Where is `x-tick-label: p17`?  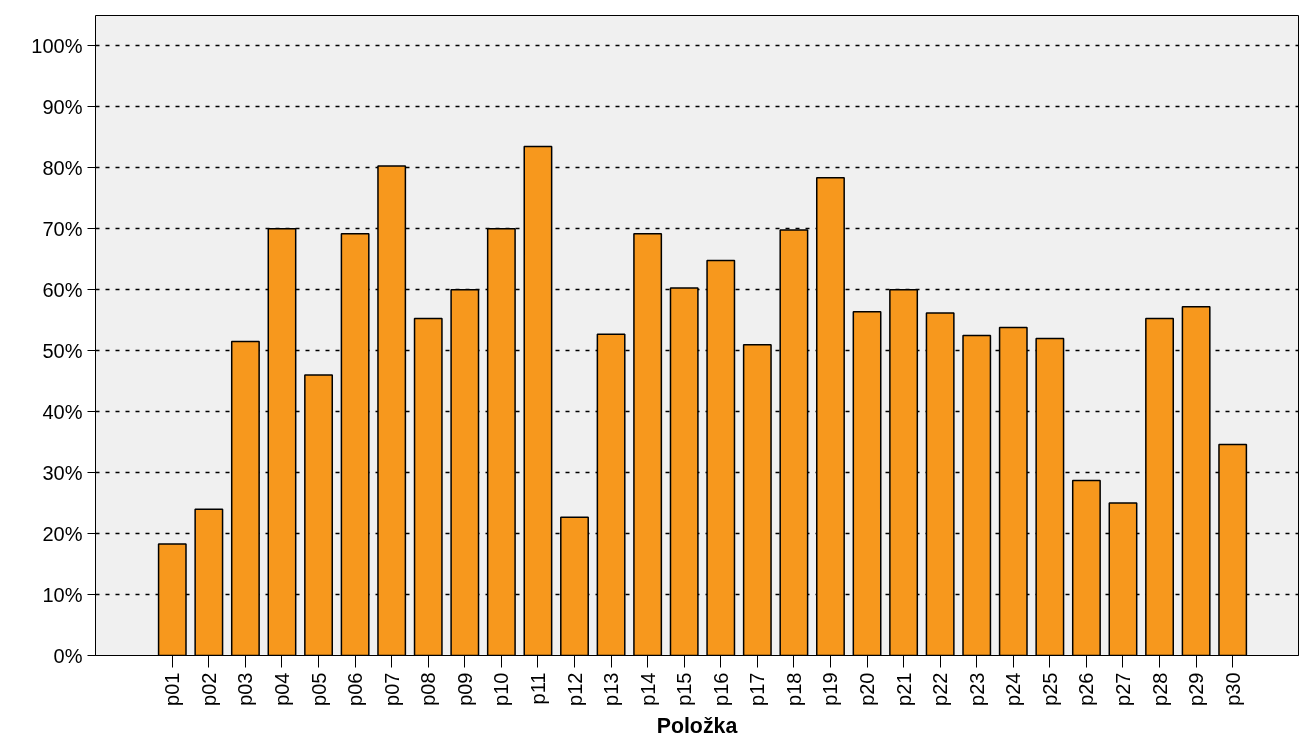 x-tick-label: p17 is located at coordinates (757, 689).